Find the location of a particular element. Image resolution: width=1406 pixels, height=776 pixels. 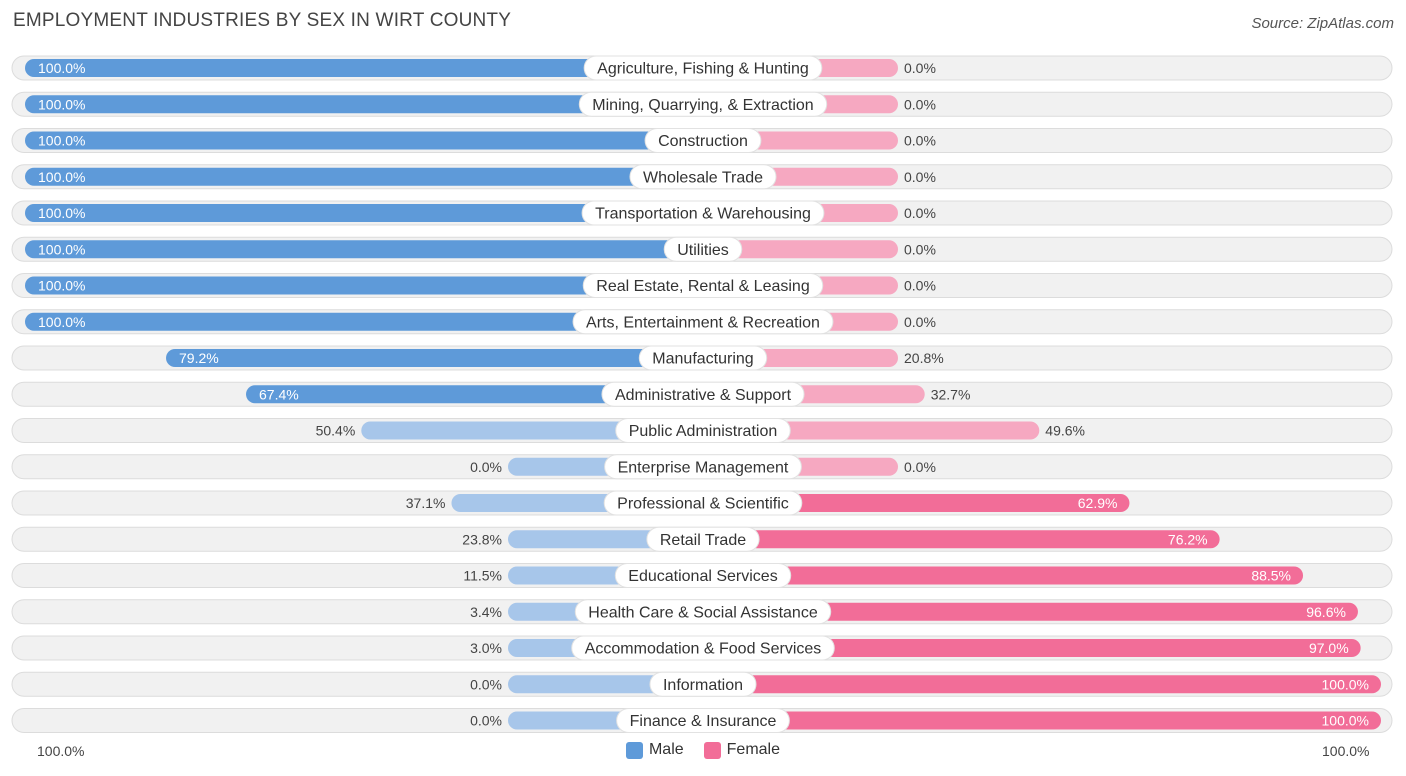

bar-row: 3.4% 96.6% Health Care & Social Assistance is located at coordinates (702, 612).